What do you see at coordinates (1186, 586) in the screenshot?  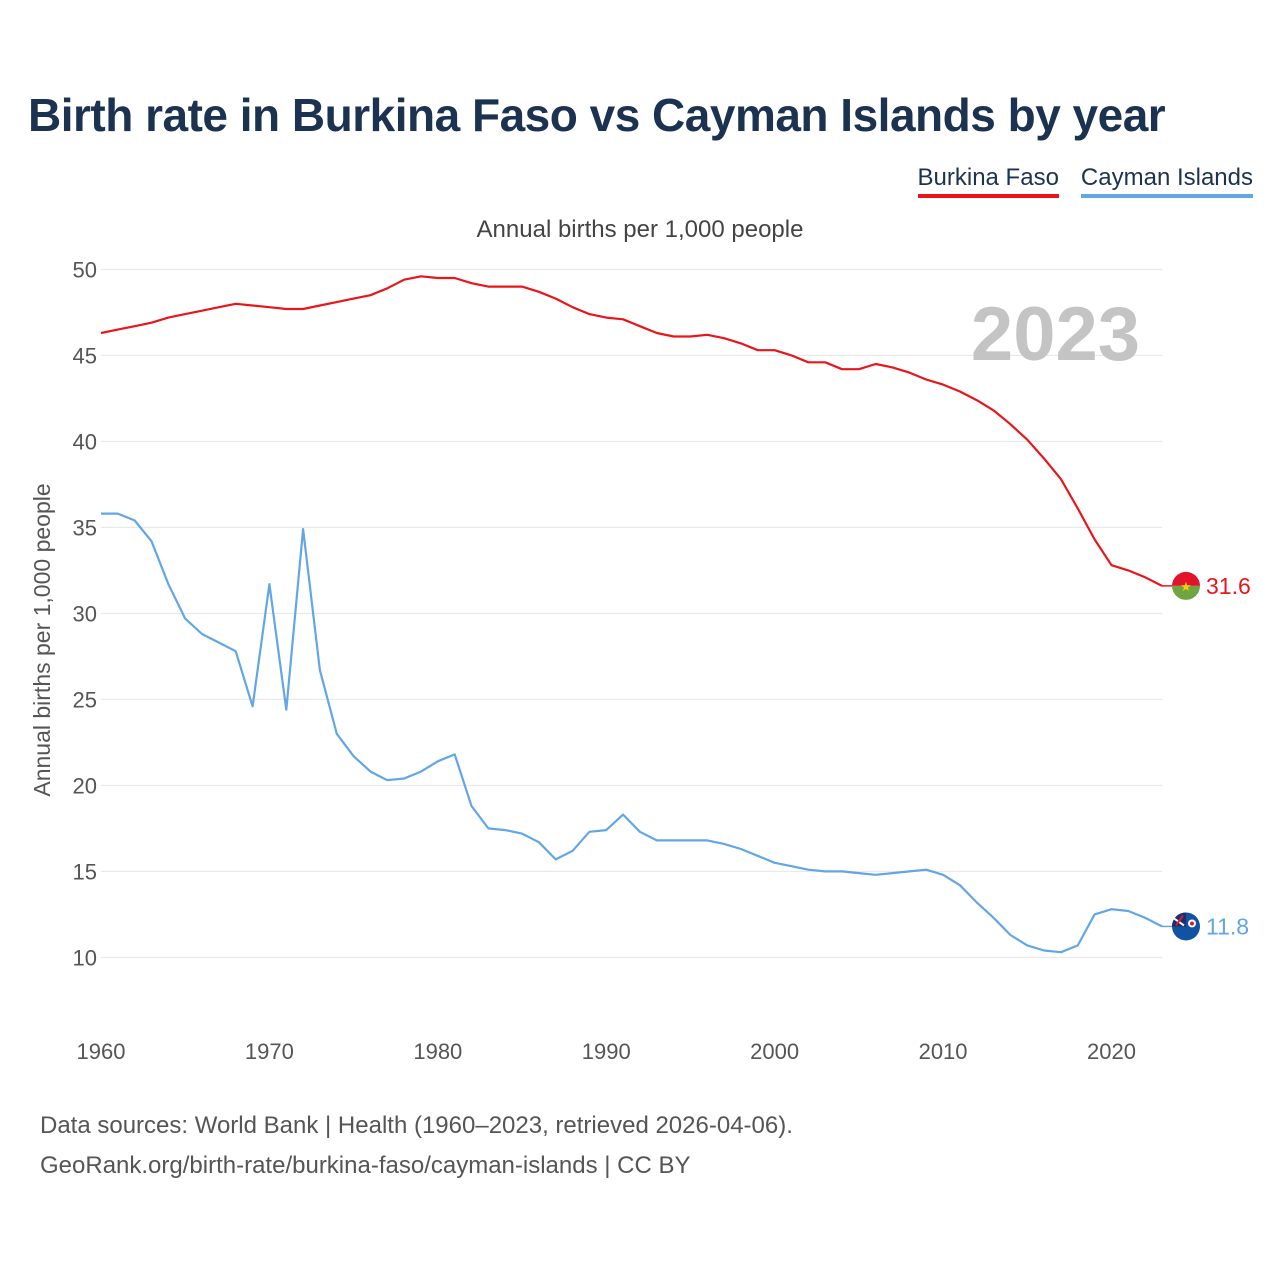 I see `flag-star-icon: ★` at bounding box center [1186, 586].